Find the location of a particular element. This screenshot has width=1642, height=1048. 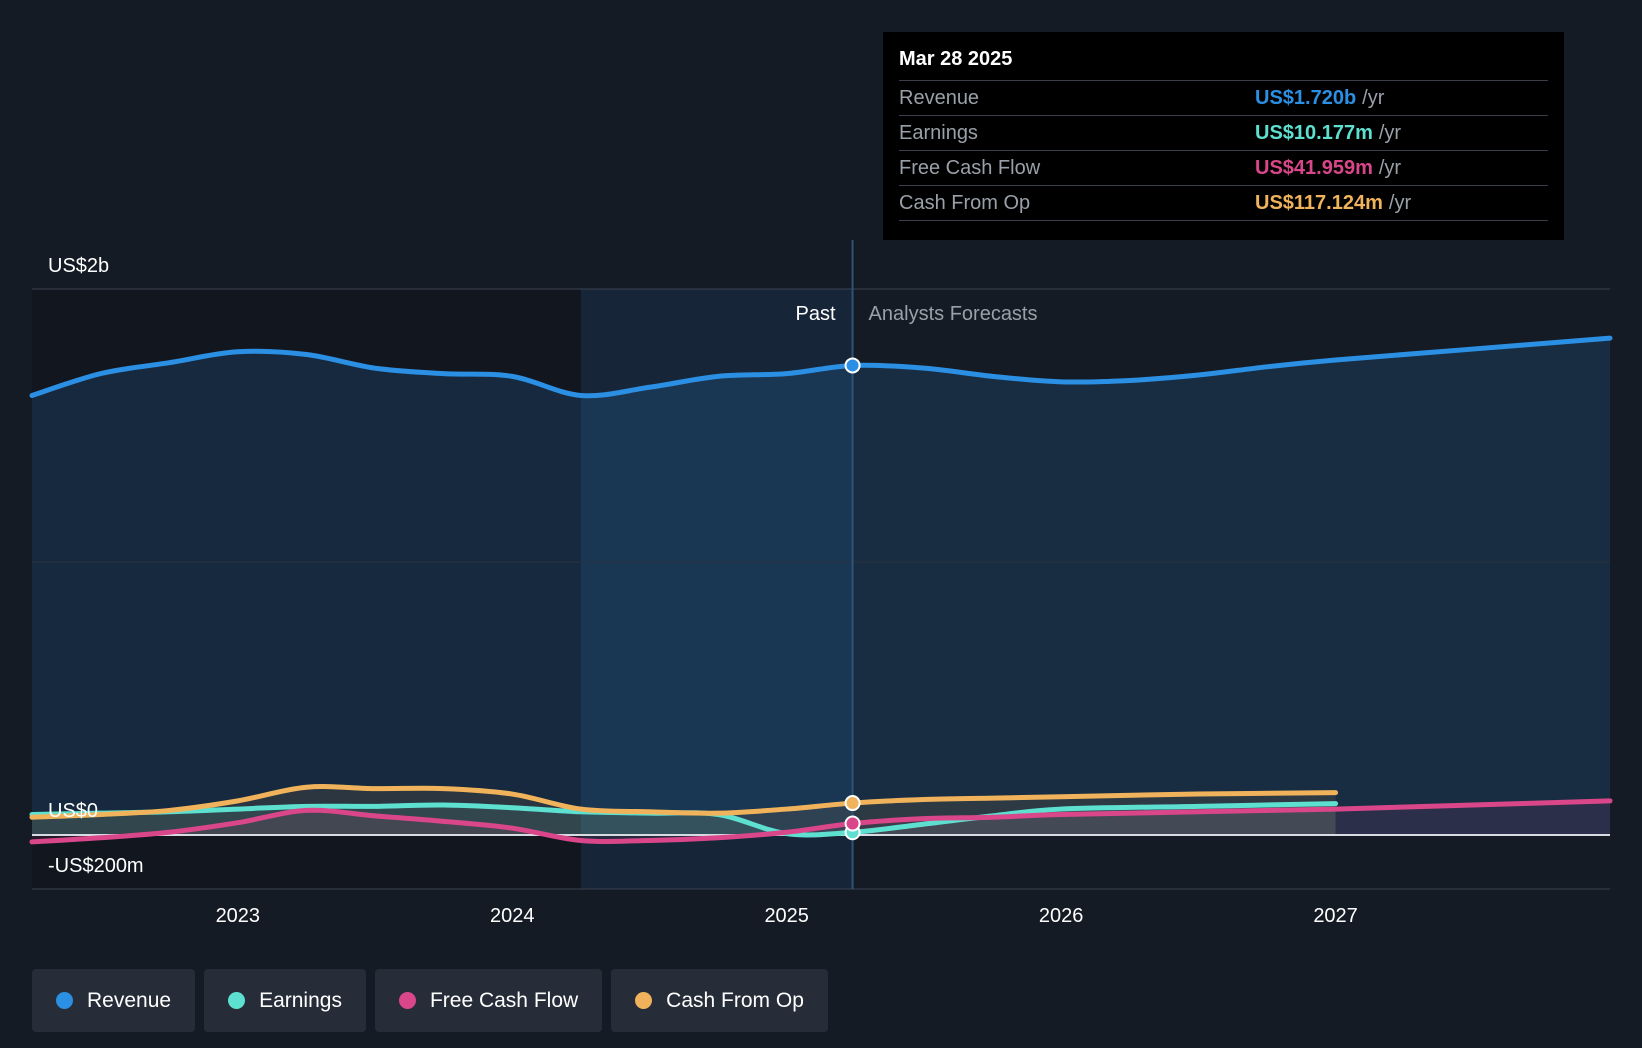

y-axis-label-zero: US$0 is located at coordinates (73, 811).